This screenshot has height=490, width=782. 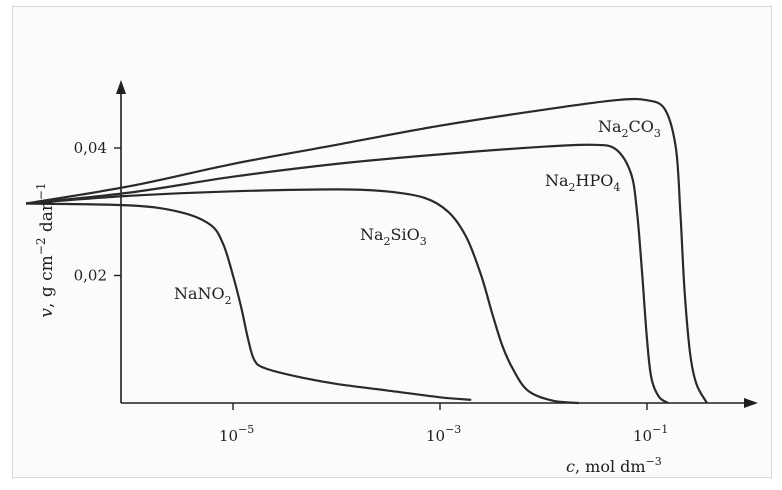 What do you see at coordinates (236, 434) in the screenshot?
I see `x-tick-label-0: 10⁻⁵` at bounding box center [236, 434].